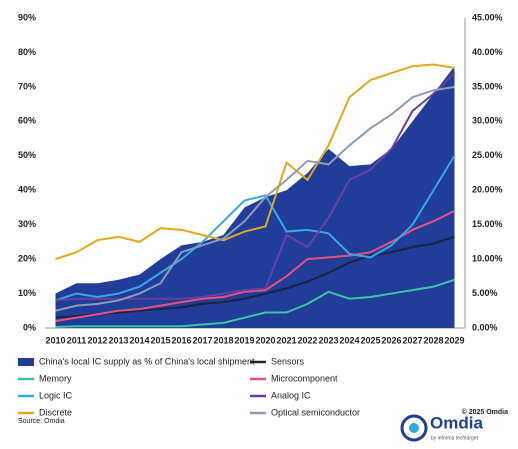  Describe the element at coordinates (244, 340) in the screenshot. I see `x-tick-label: 2019` at that location.